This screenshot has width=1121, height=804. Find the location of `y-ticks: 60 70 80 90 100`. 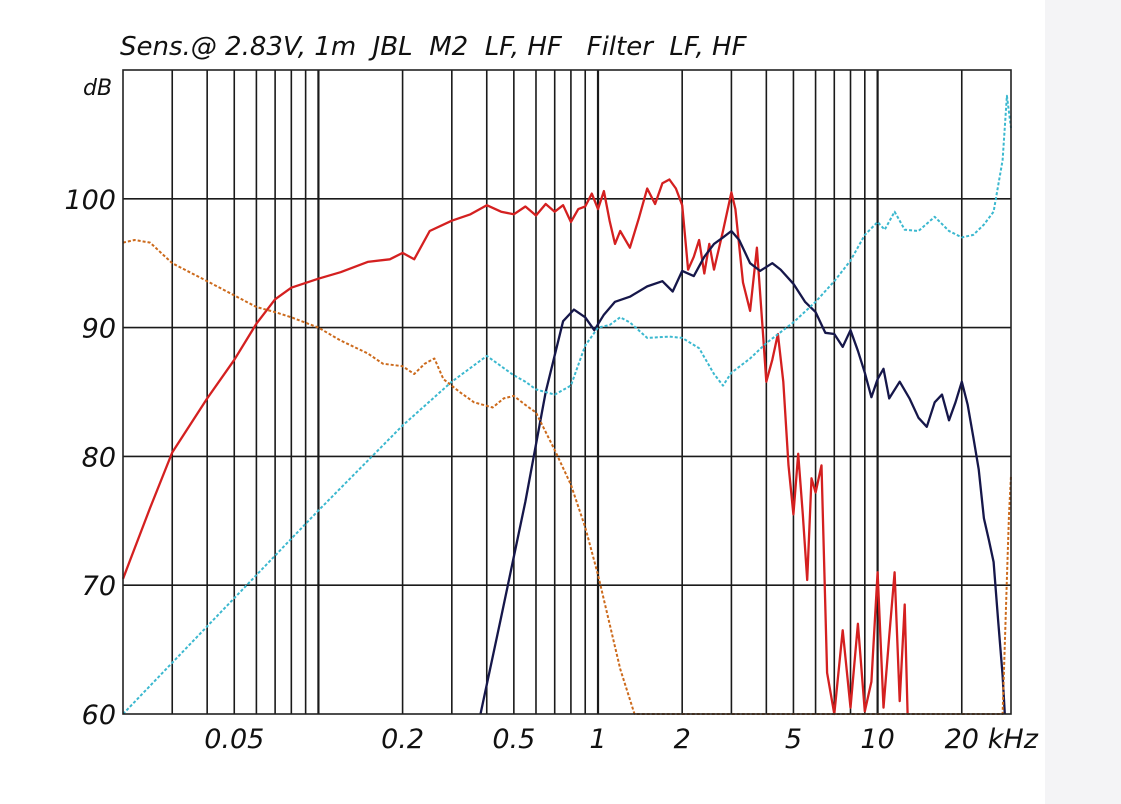

y-ticks: 60 70 80 90 100 is located at coordinates (90, 458).